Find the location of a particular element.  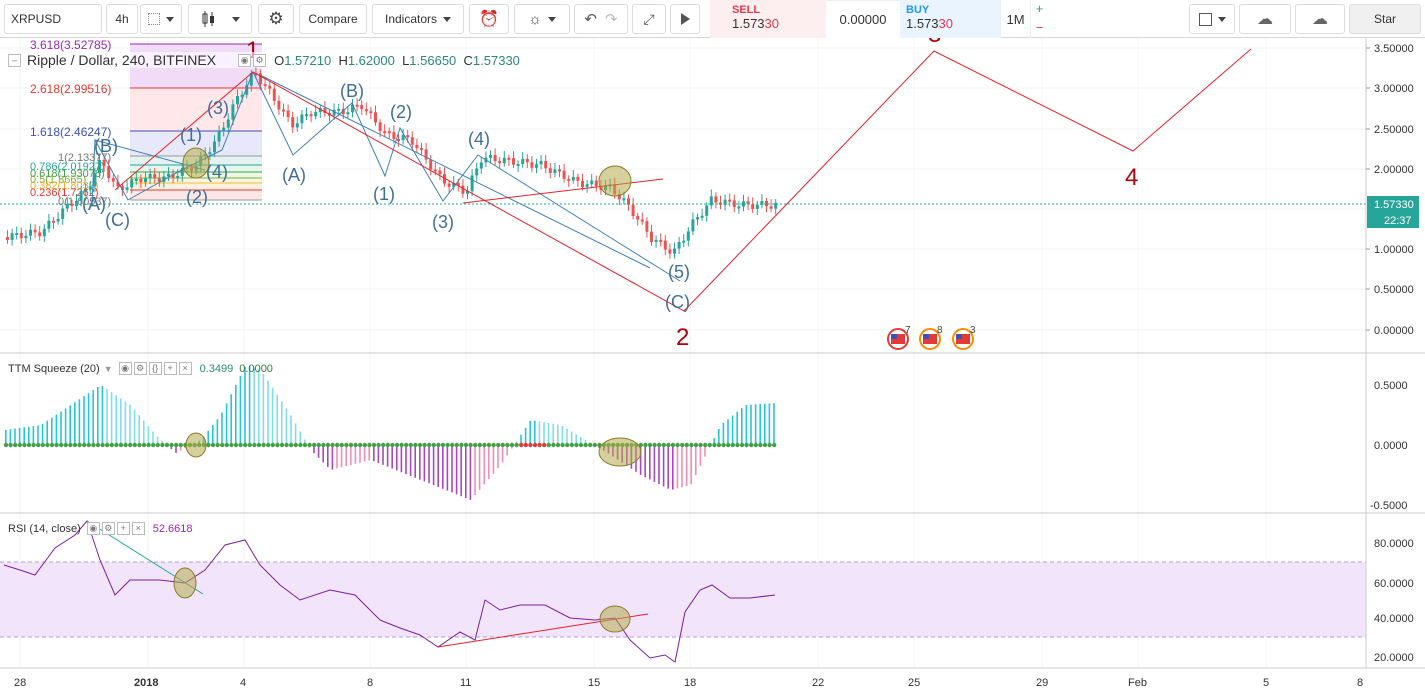

quantity-plus-button: + is located at coordinates (1039, 8).